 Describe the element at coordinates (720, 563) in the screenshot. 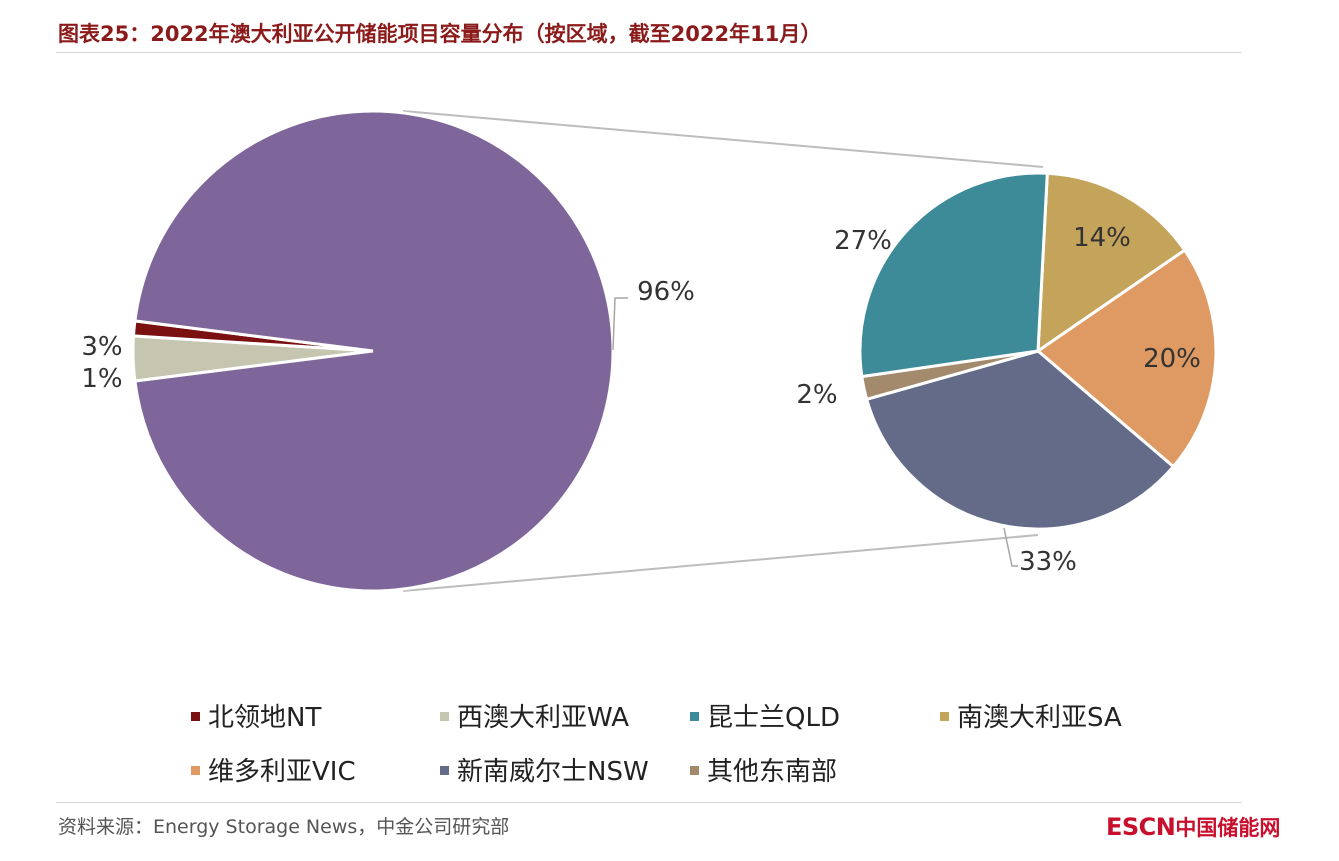

I see `connector-line-bottom` at that location.